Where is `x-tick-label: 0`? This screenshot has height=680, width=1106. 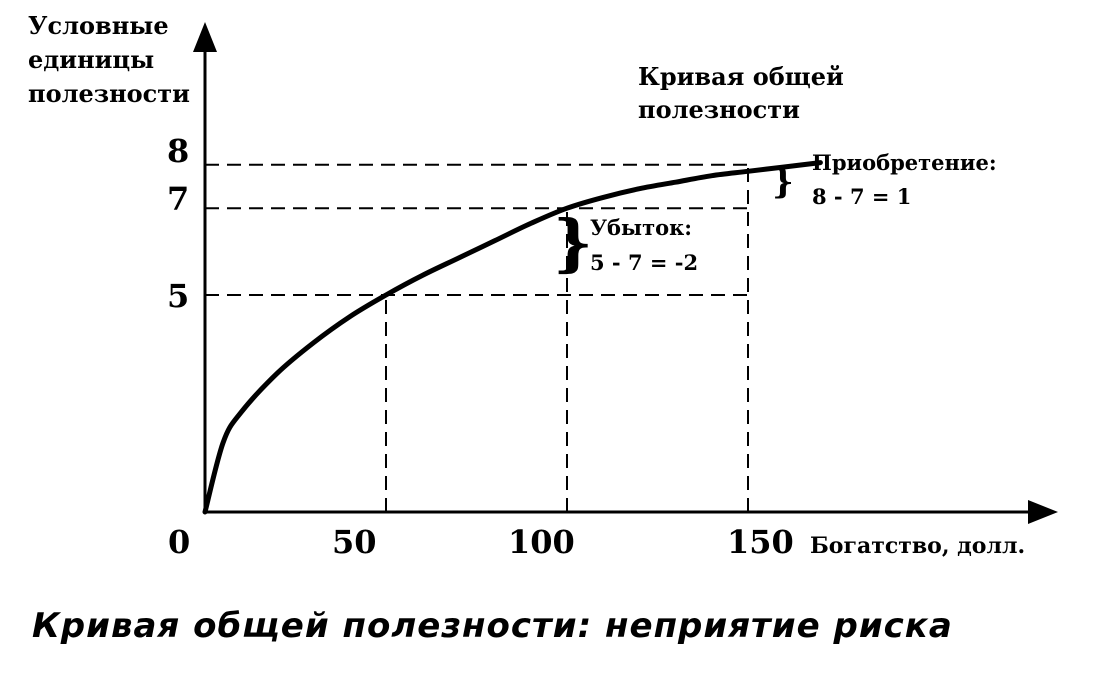
x-tick-label: 0 is located at coordinates (179, 542).